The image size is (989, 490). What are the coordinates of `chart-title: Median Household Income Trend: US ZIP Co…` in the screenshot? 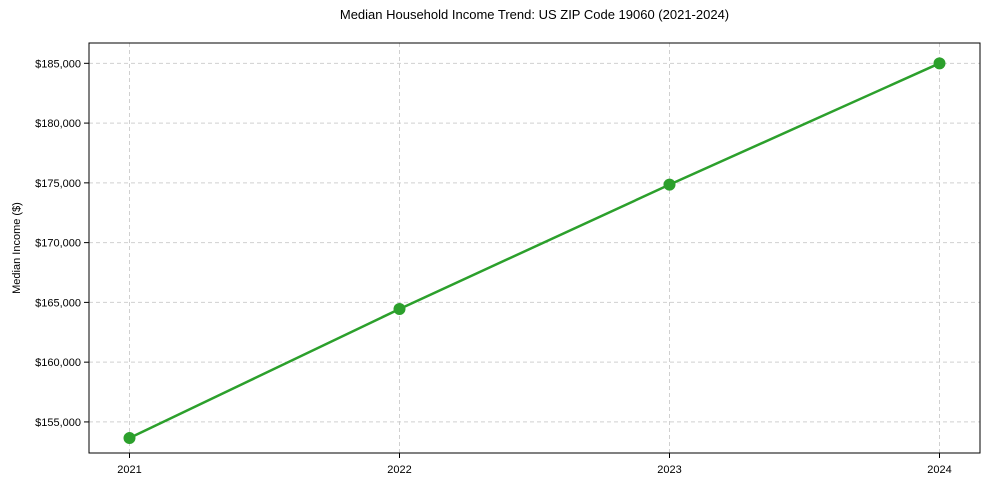 It's located at (534, 14).